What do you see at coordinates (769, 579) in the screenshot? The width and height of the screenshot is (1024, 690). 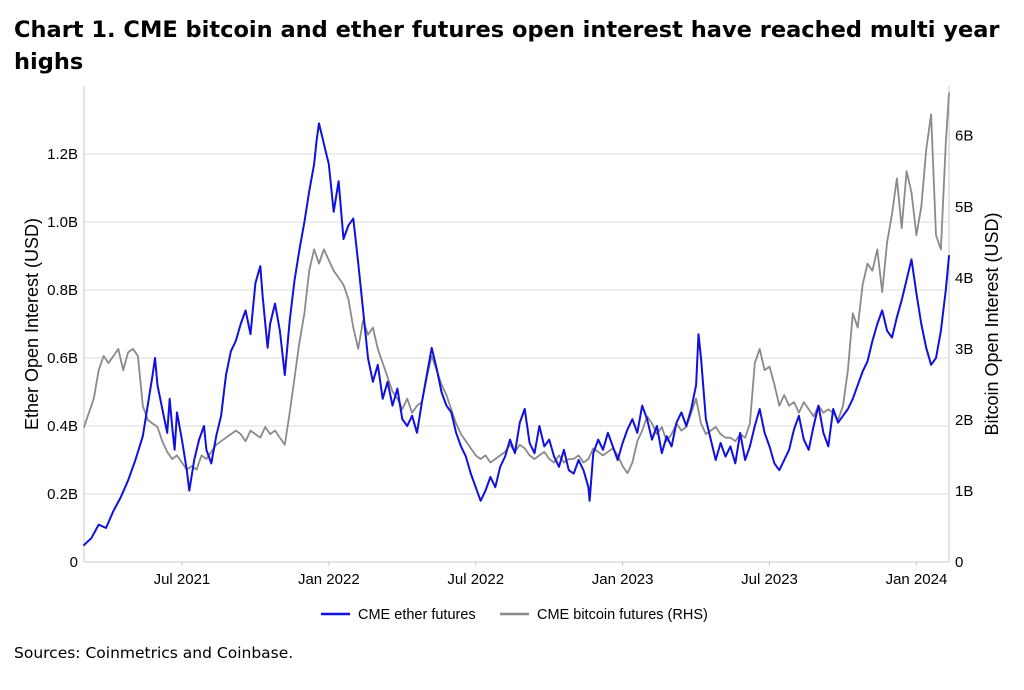 I see `x-tick-label: Jul 2023` at bounding box center [769, 579].